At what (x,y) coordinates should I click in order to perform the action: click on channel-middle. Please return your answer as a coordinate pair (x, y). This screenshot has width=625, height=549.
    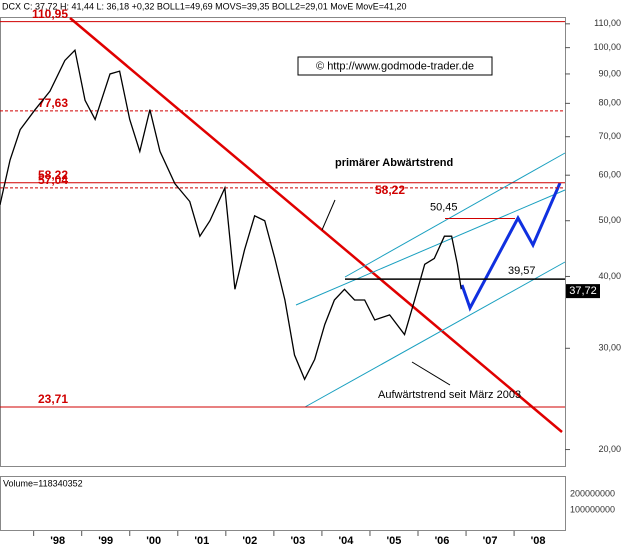
    Looking at the image, I should click on (430, 247).